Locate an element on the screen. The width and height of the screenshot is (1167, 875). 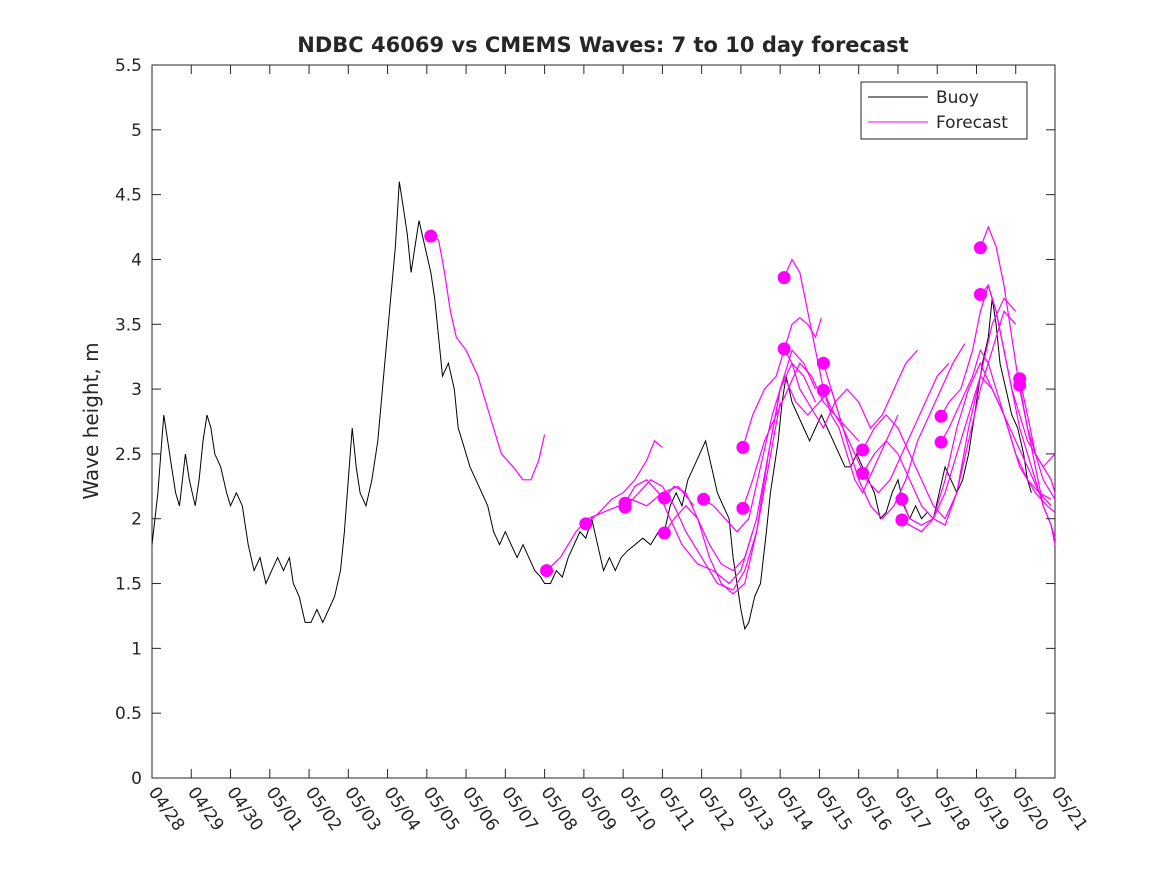
y-tick-label: 0 is located at coordinates (136, 779).